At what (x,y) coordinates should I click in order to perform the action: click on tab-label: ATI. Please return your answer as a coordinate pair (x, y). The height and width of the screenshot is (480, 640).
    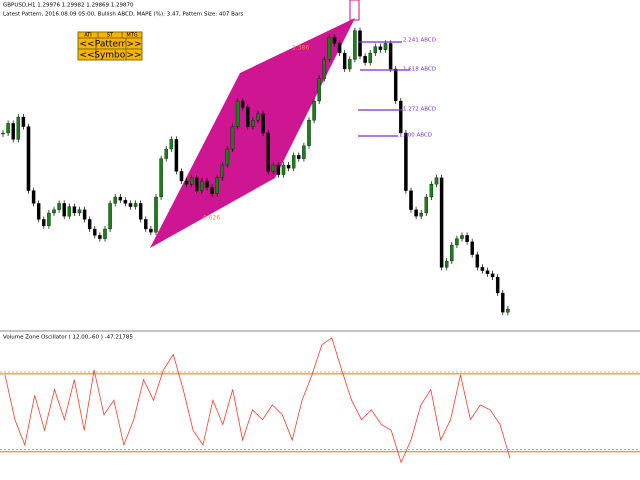
    Looking at the image, I should click on (88, 36).